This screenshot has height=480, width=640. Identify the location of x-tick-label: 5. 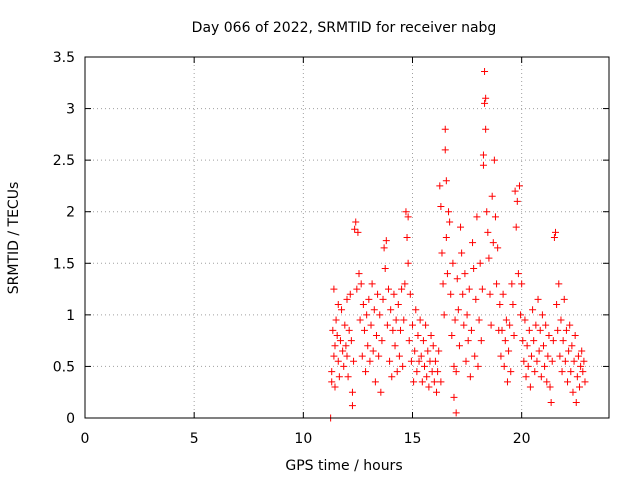
(194, 439).